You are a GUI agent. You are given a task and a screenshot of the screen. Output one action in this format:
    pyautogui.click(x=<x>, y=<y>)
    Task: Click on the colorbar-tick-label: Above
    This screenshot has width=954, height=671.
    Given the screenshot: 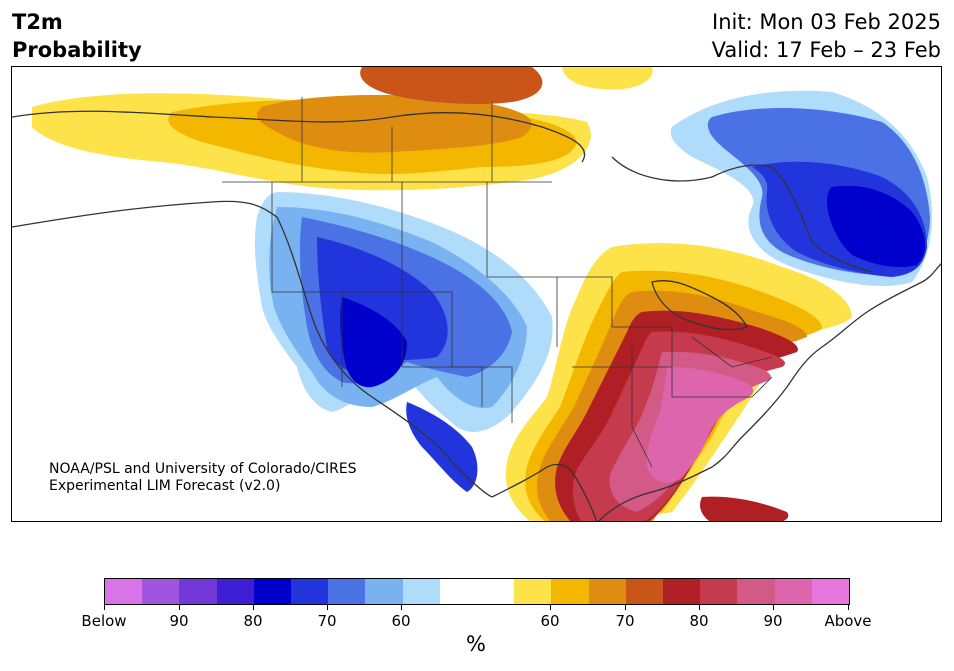 What is the action you would take?
    pyautogui.click(x=848, y=621)
    